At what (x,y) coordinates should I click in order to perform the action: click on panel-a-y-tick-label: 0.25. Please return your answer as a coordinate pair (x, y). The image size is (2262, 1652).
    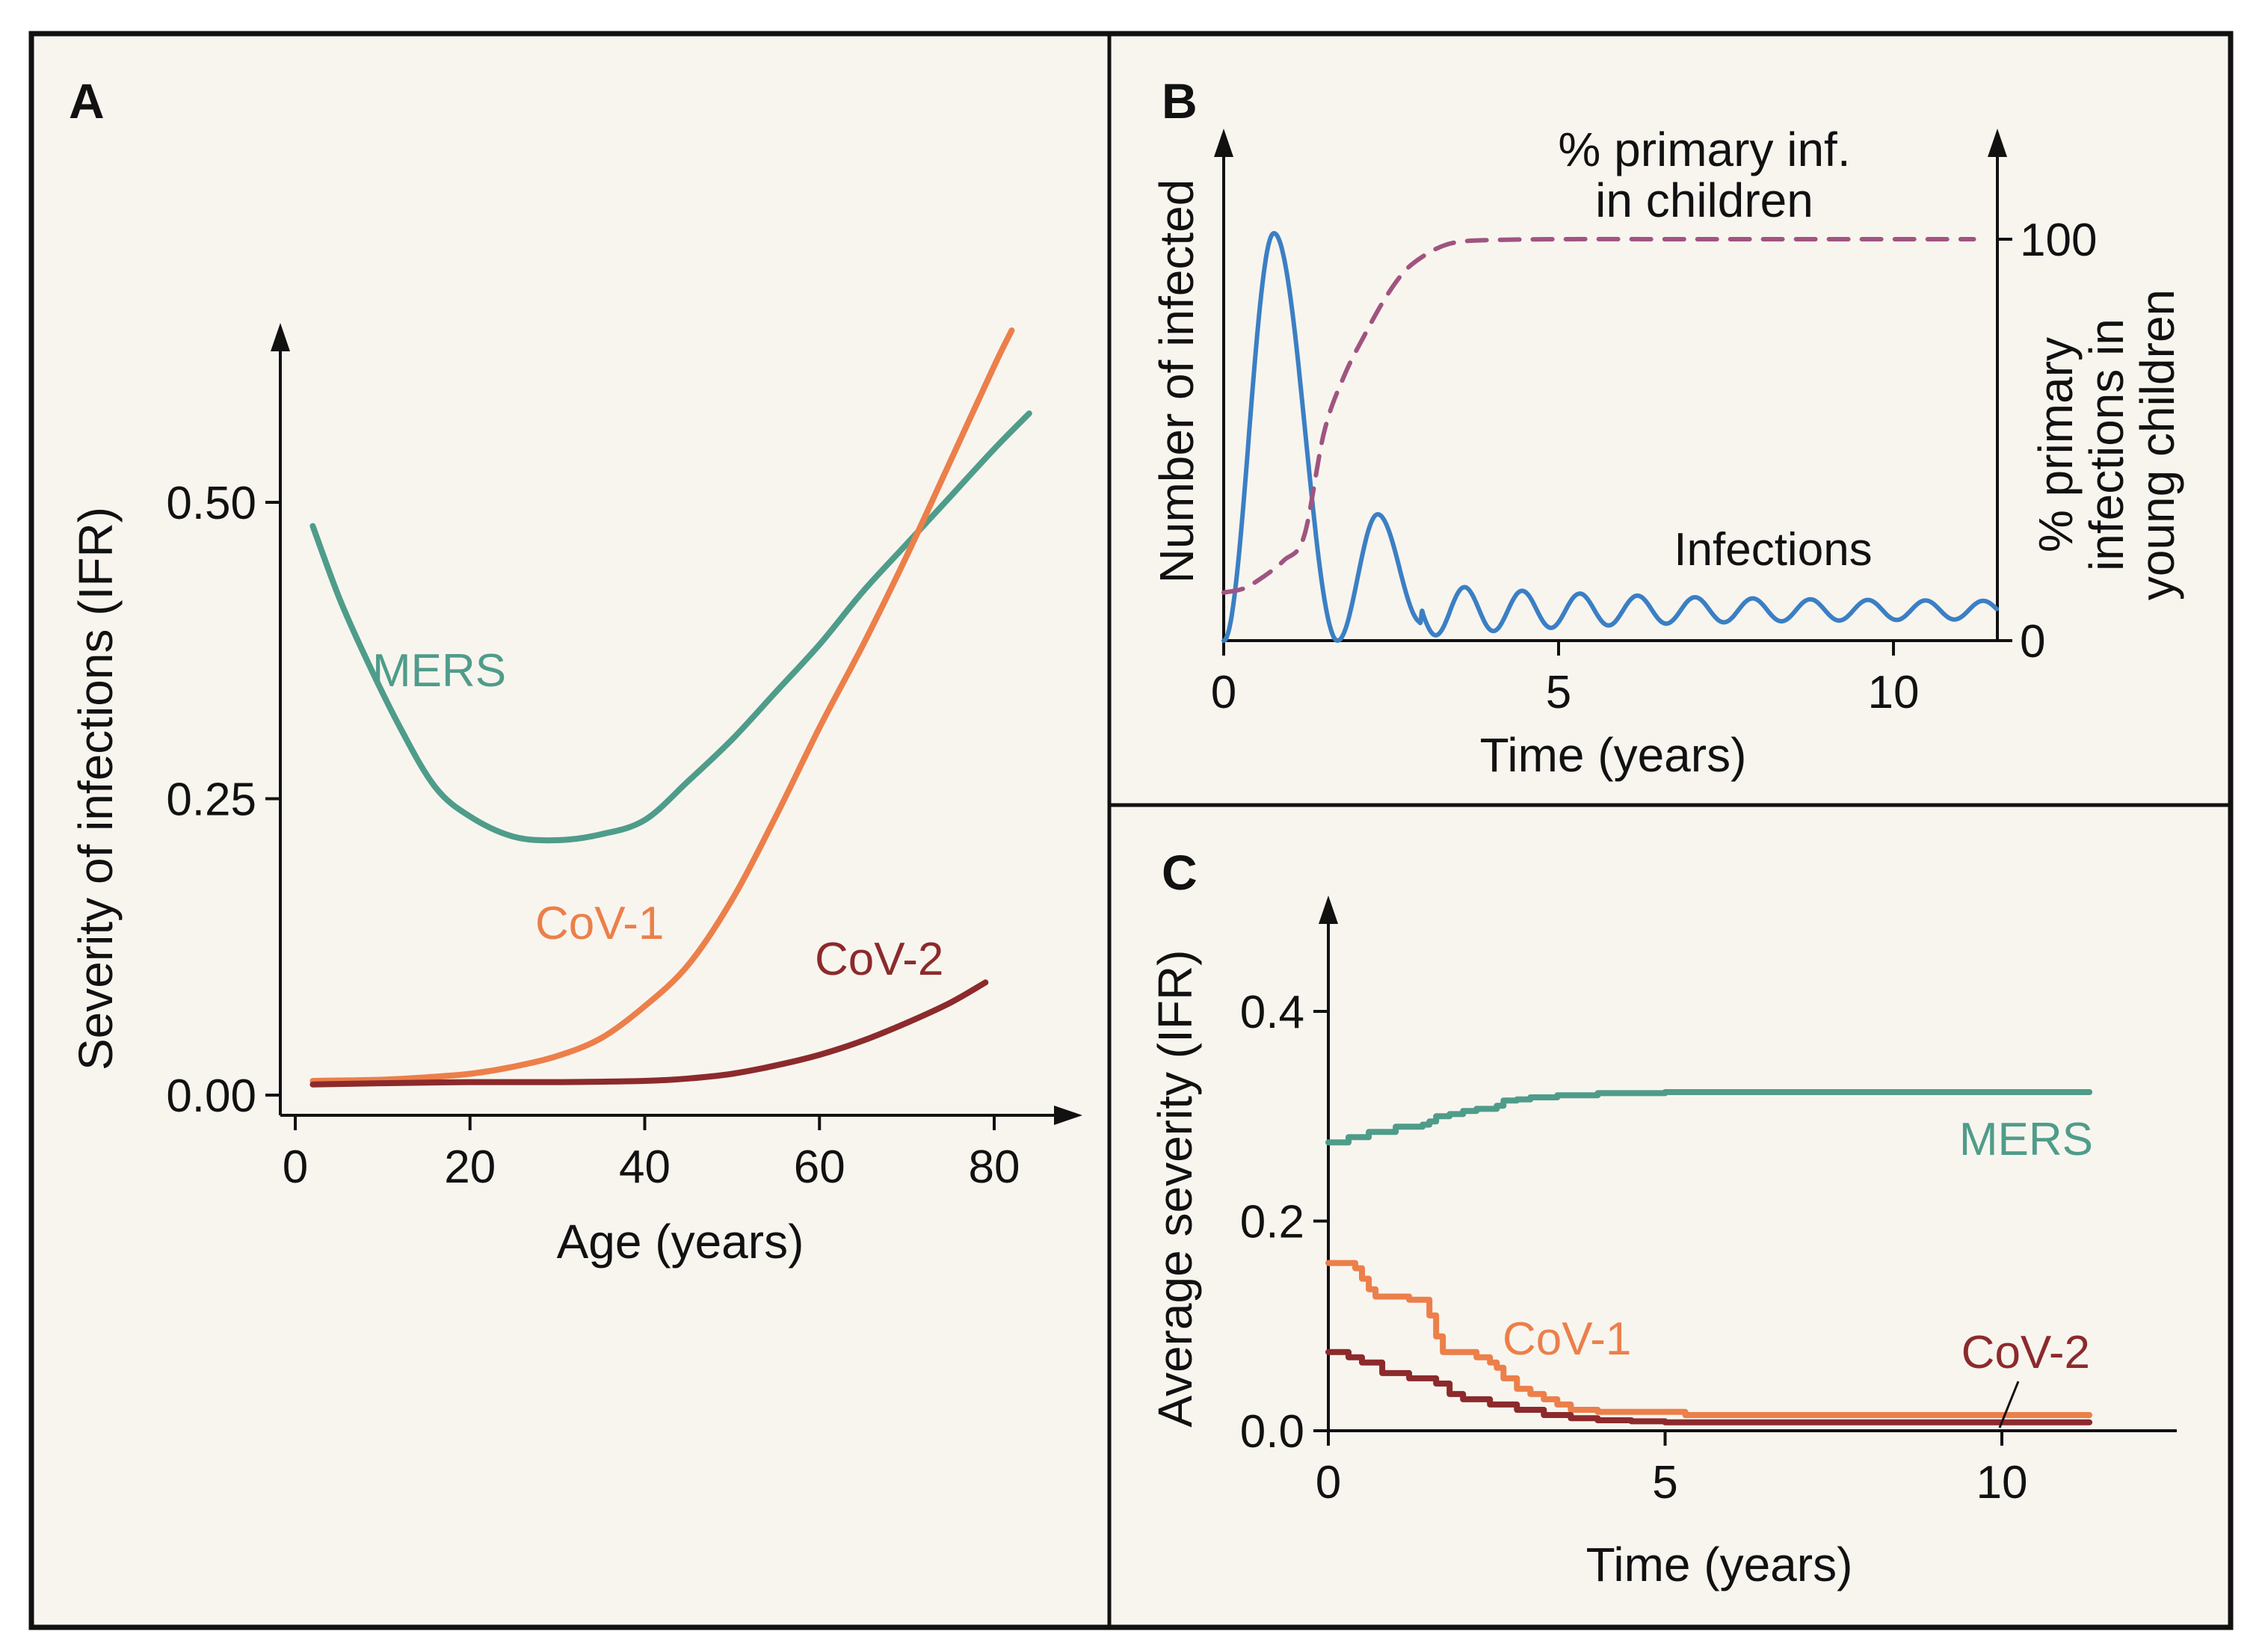
    Looking at the image, I should click on (211, 800).